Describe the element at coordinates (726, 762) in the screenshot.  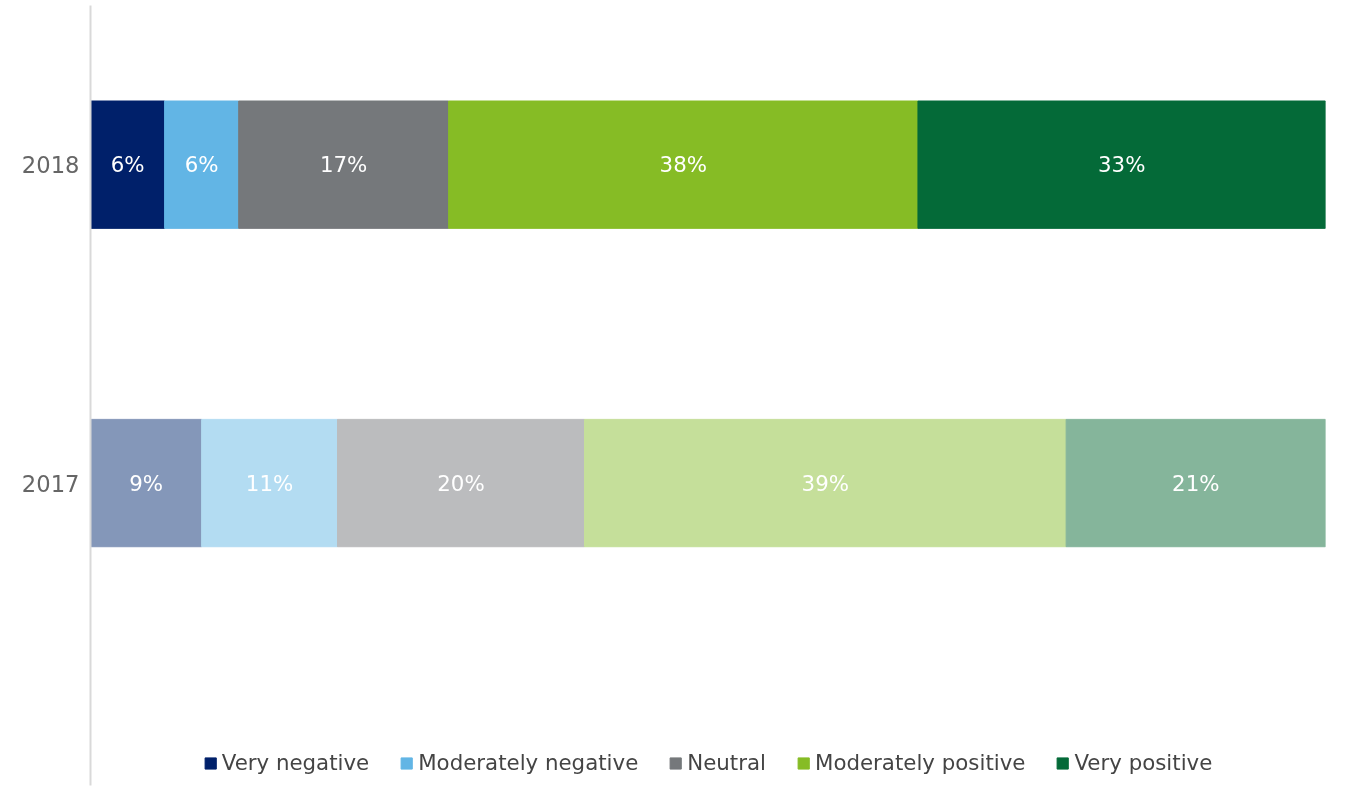
I see `legend-label: Neutral` at that location.